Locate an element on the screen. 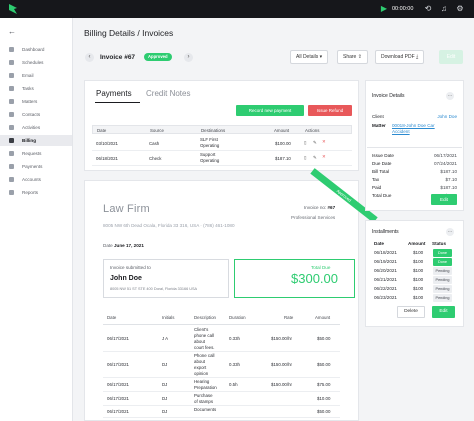 This screenshot has height=421, width=474. tab-credit-notes: Credit Notes is located at coordinates (168, 93).